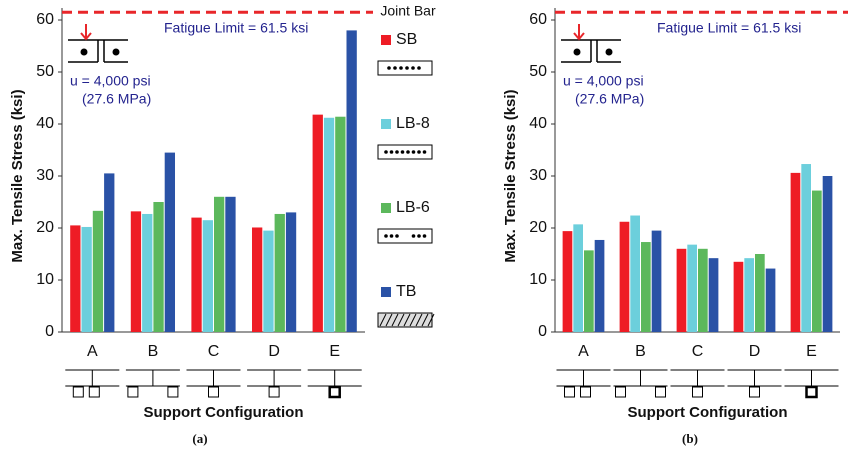 This screenshot has width=850, height=454. What do you see at coordinates (408, 11) in the screenshot?
I see `legend-title: Joint Bar` at bounding box center [408, 11].